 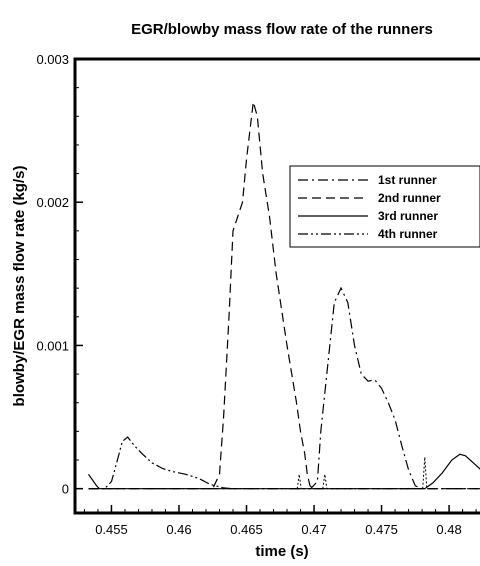 I want to click on series-line-3-segment, so click(x=94, y=481).